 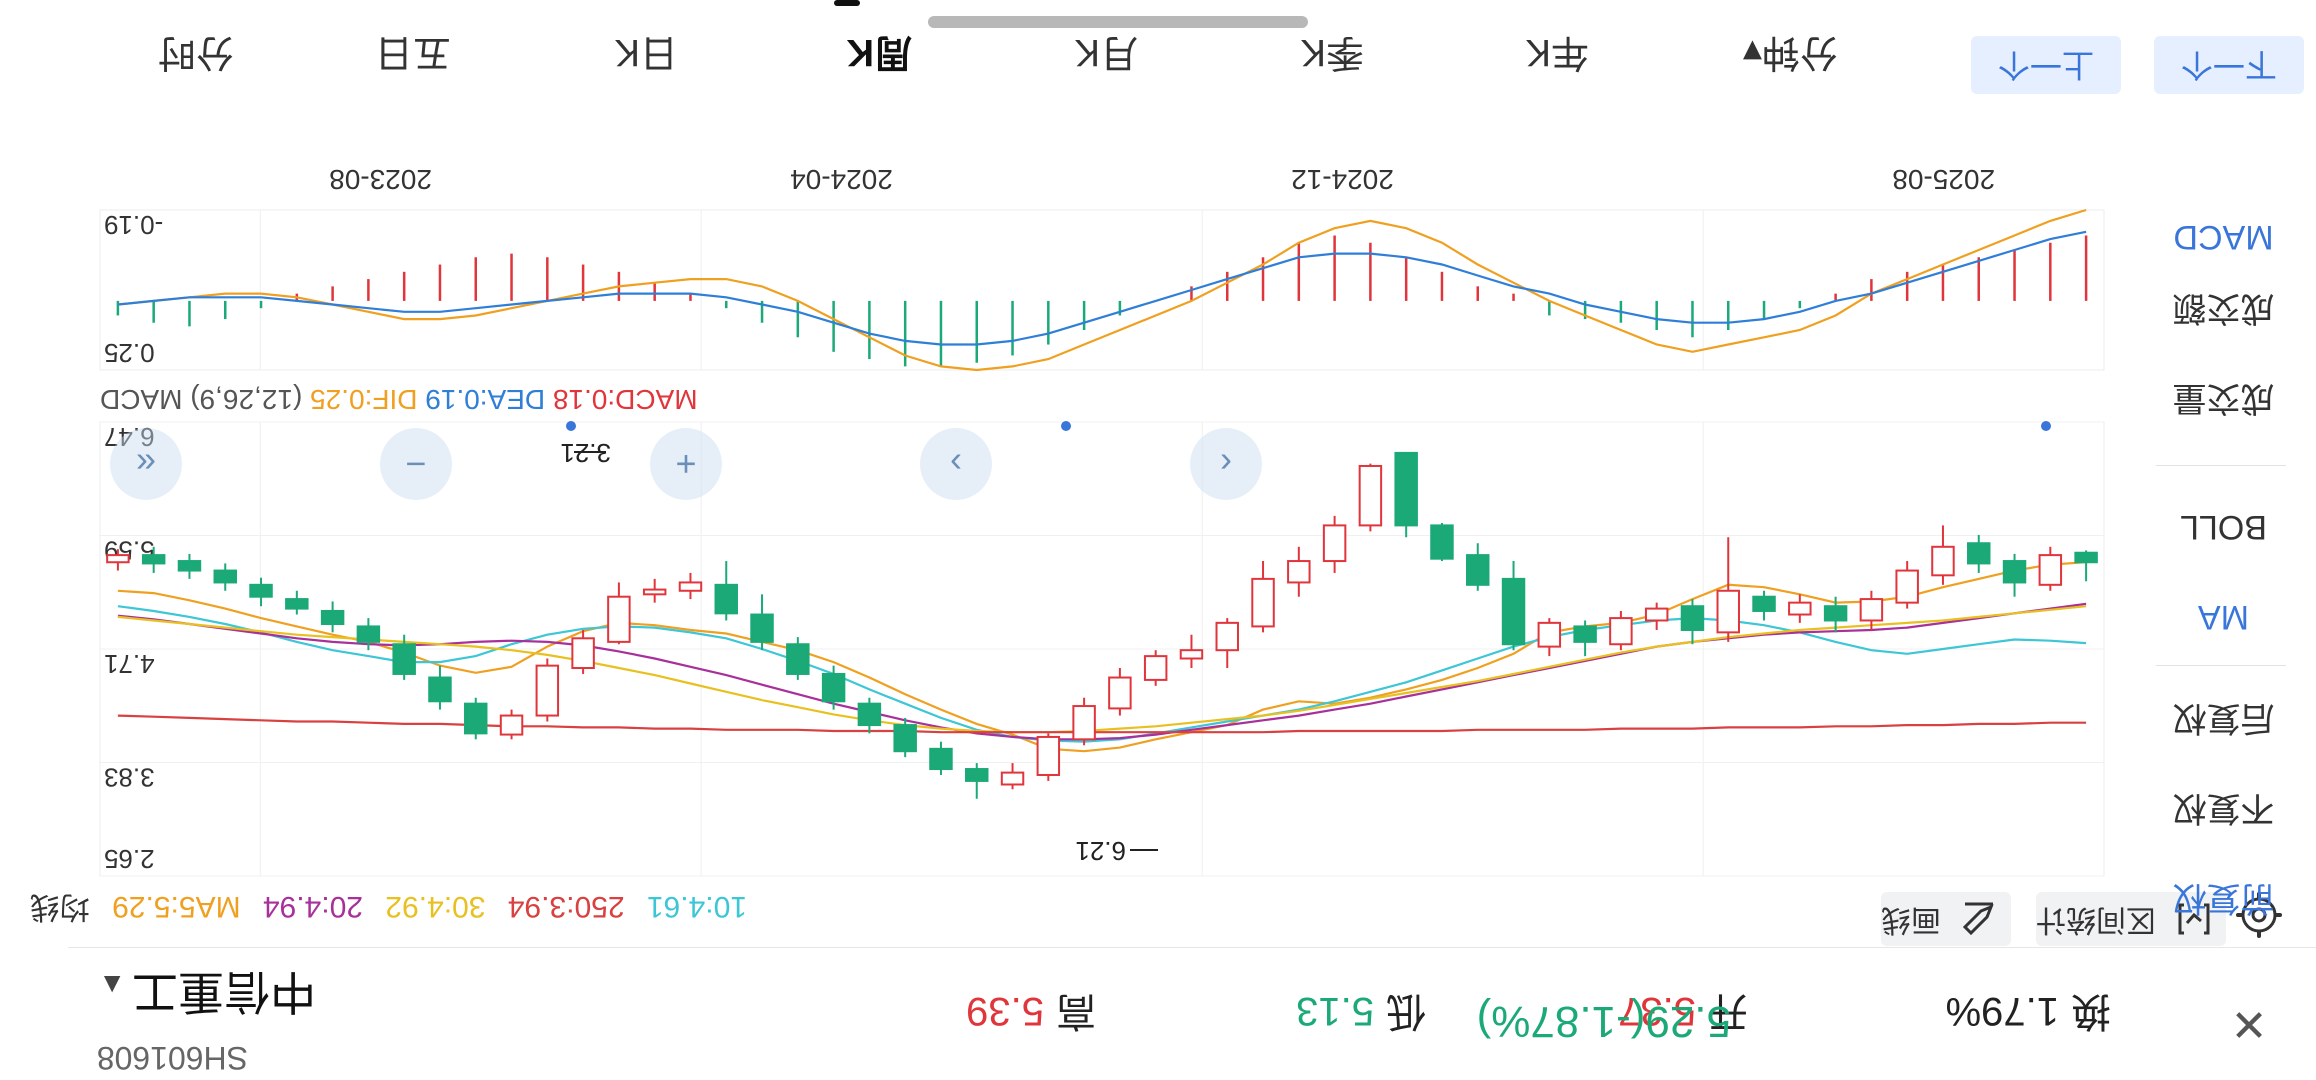 I want to click on price-change: 5.29(-1.87%), so click(x=1603, y=1021).